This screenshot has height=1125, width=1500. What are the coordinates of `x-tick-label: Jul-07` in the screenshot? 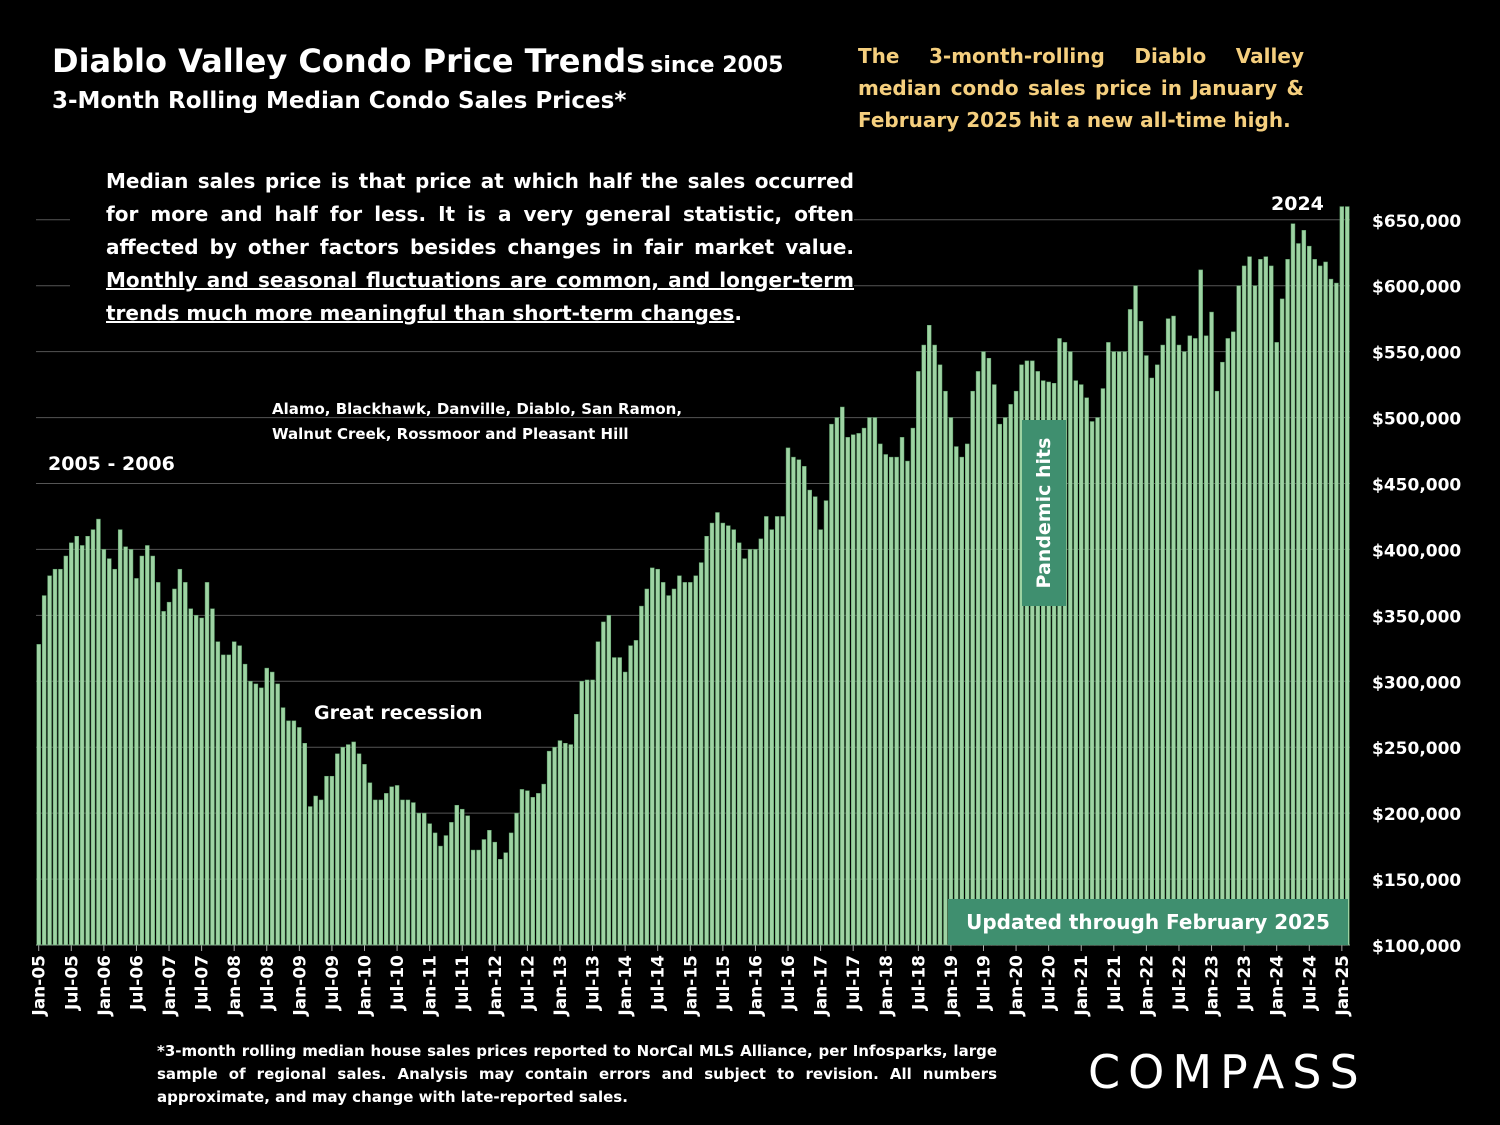 It's located at (203, 983).